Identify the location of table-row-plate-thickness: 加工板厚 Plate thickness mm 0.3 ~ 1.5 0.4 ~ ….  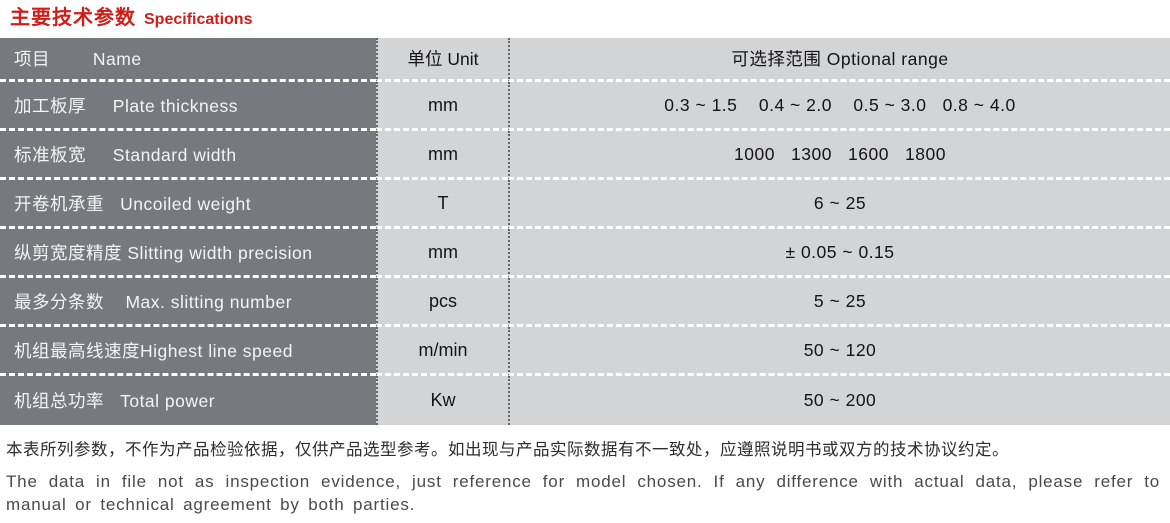
(585, 106).